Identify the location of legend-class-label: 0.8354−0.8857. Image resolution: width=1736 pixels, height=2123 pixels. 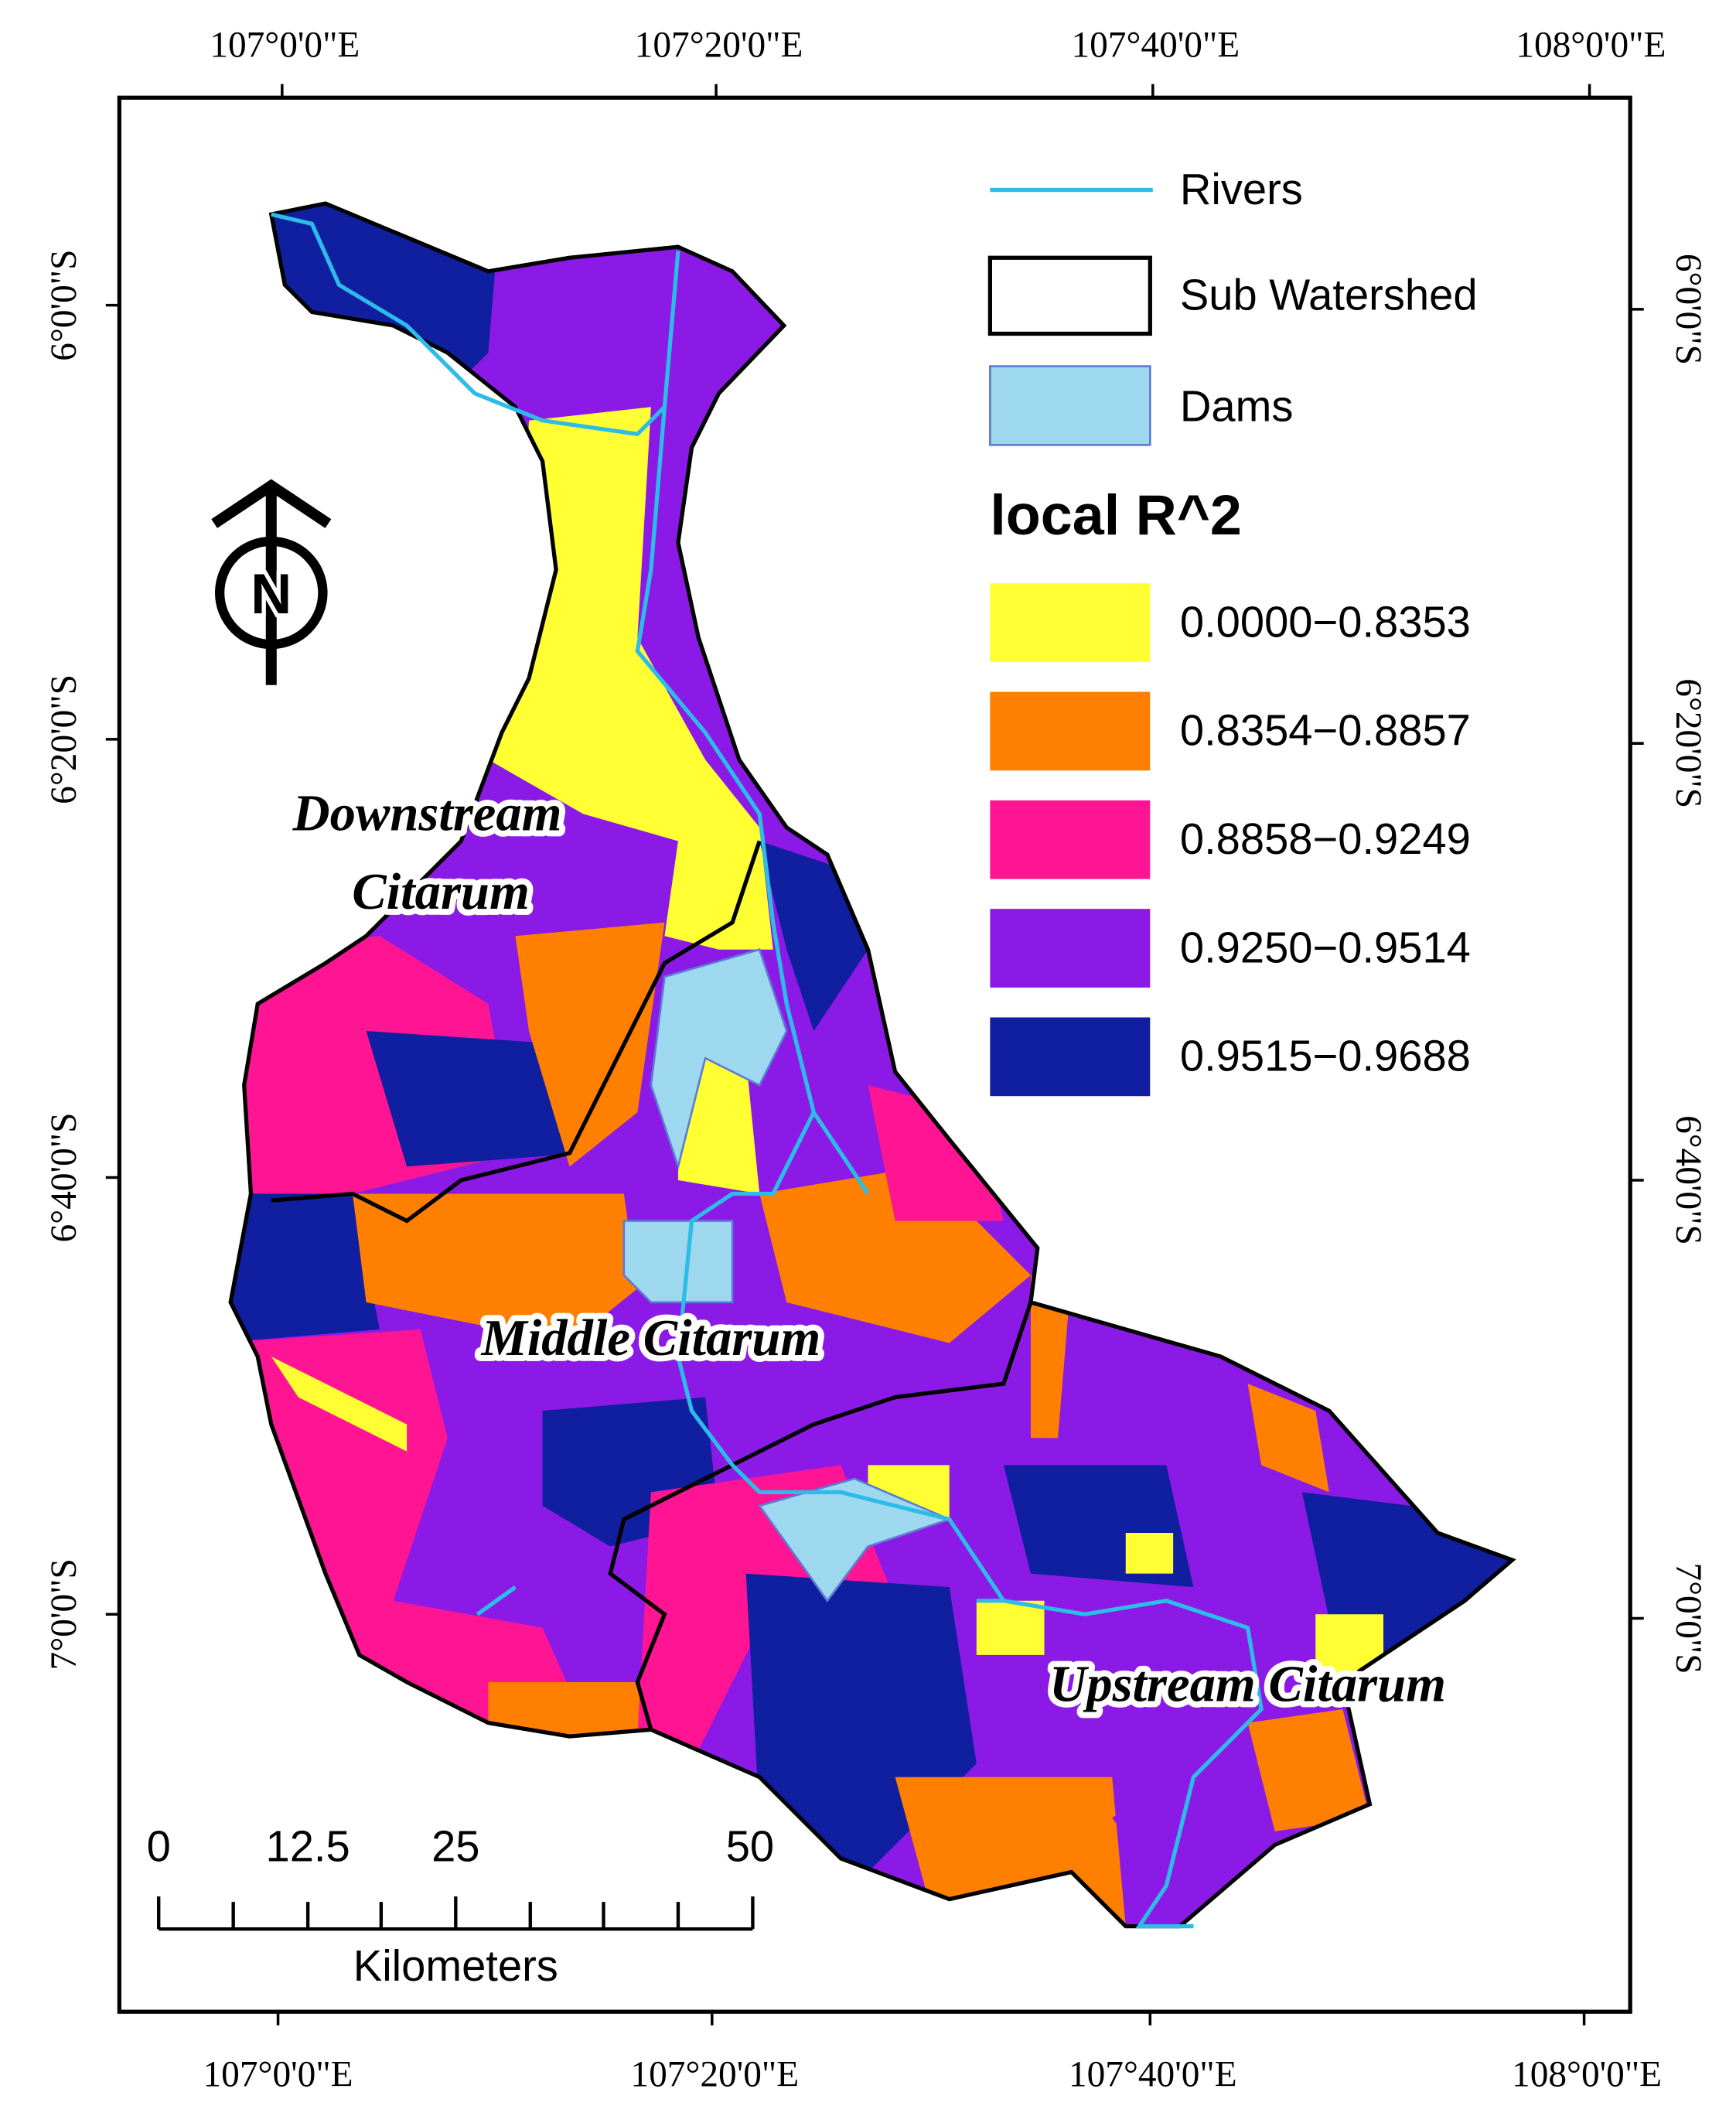
(1325, 730).